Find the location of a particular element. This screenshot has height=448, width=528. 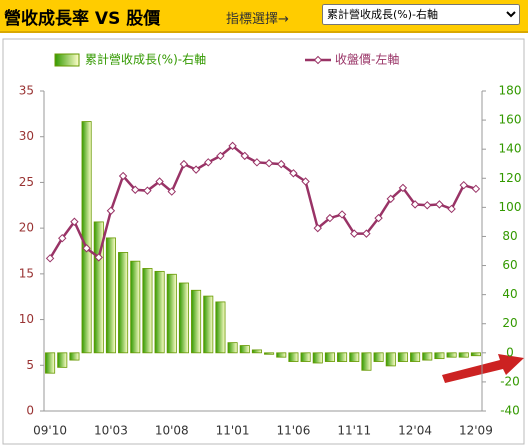

x-tick-label: 12'09 is located at coordinates (476, 431).